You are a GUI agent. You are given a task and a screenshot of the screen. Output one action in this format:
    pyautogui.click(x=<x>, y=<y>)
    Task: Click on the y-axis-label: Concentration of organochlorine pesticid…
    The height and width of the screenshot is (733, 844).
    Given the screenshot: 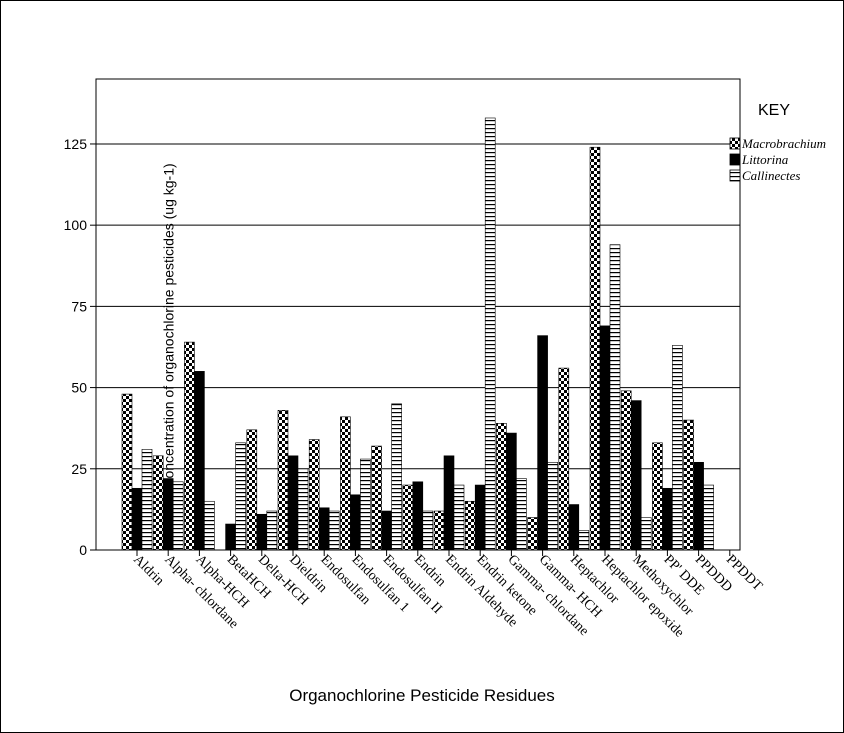 What is the action you would take?
    pyautogui.click(x=168, y=326)
    